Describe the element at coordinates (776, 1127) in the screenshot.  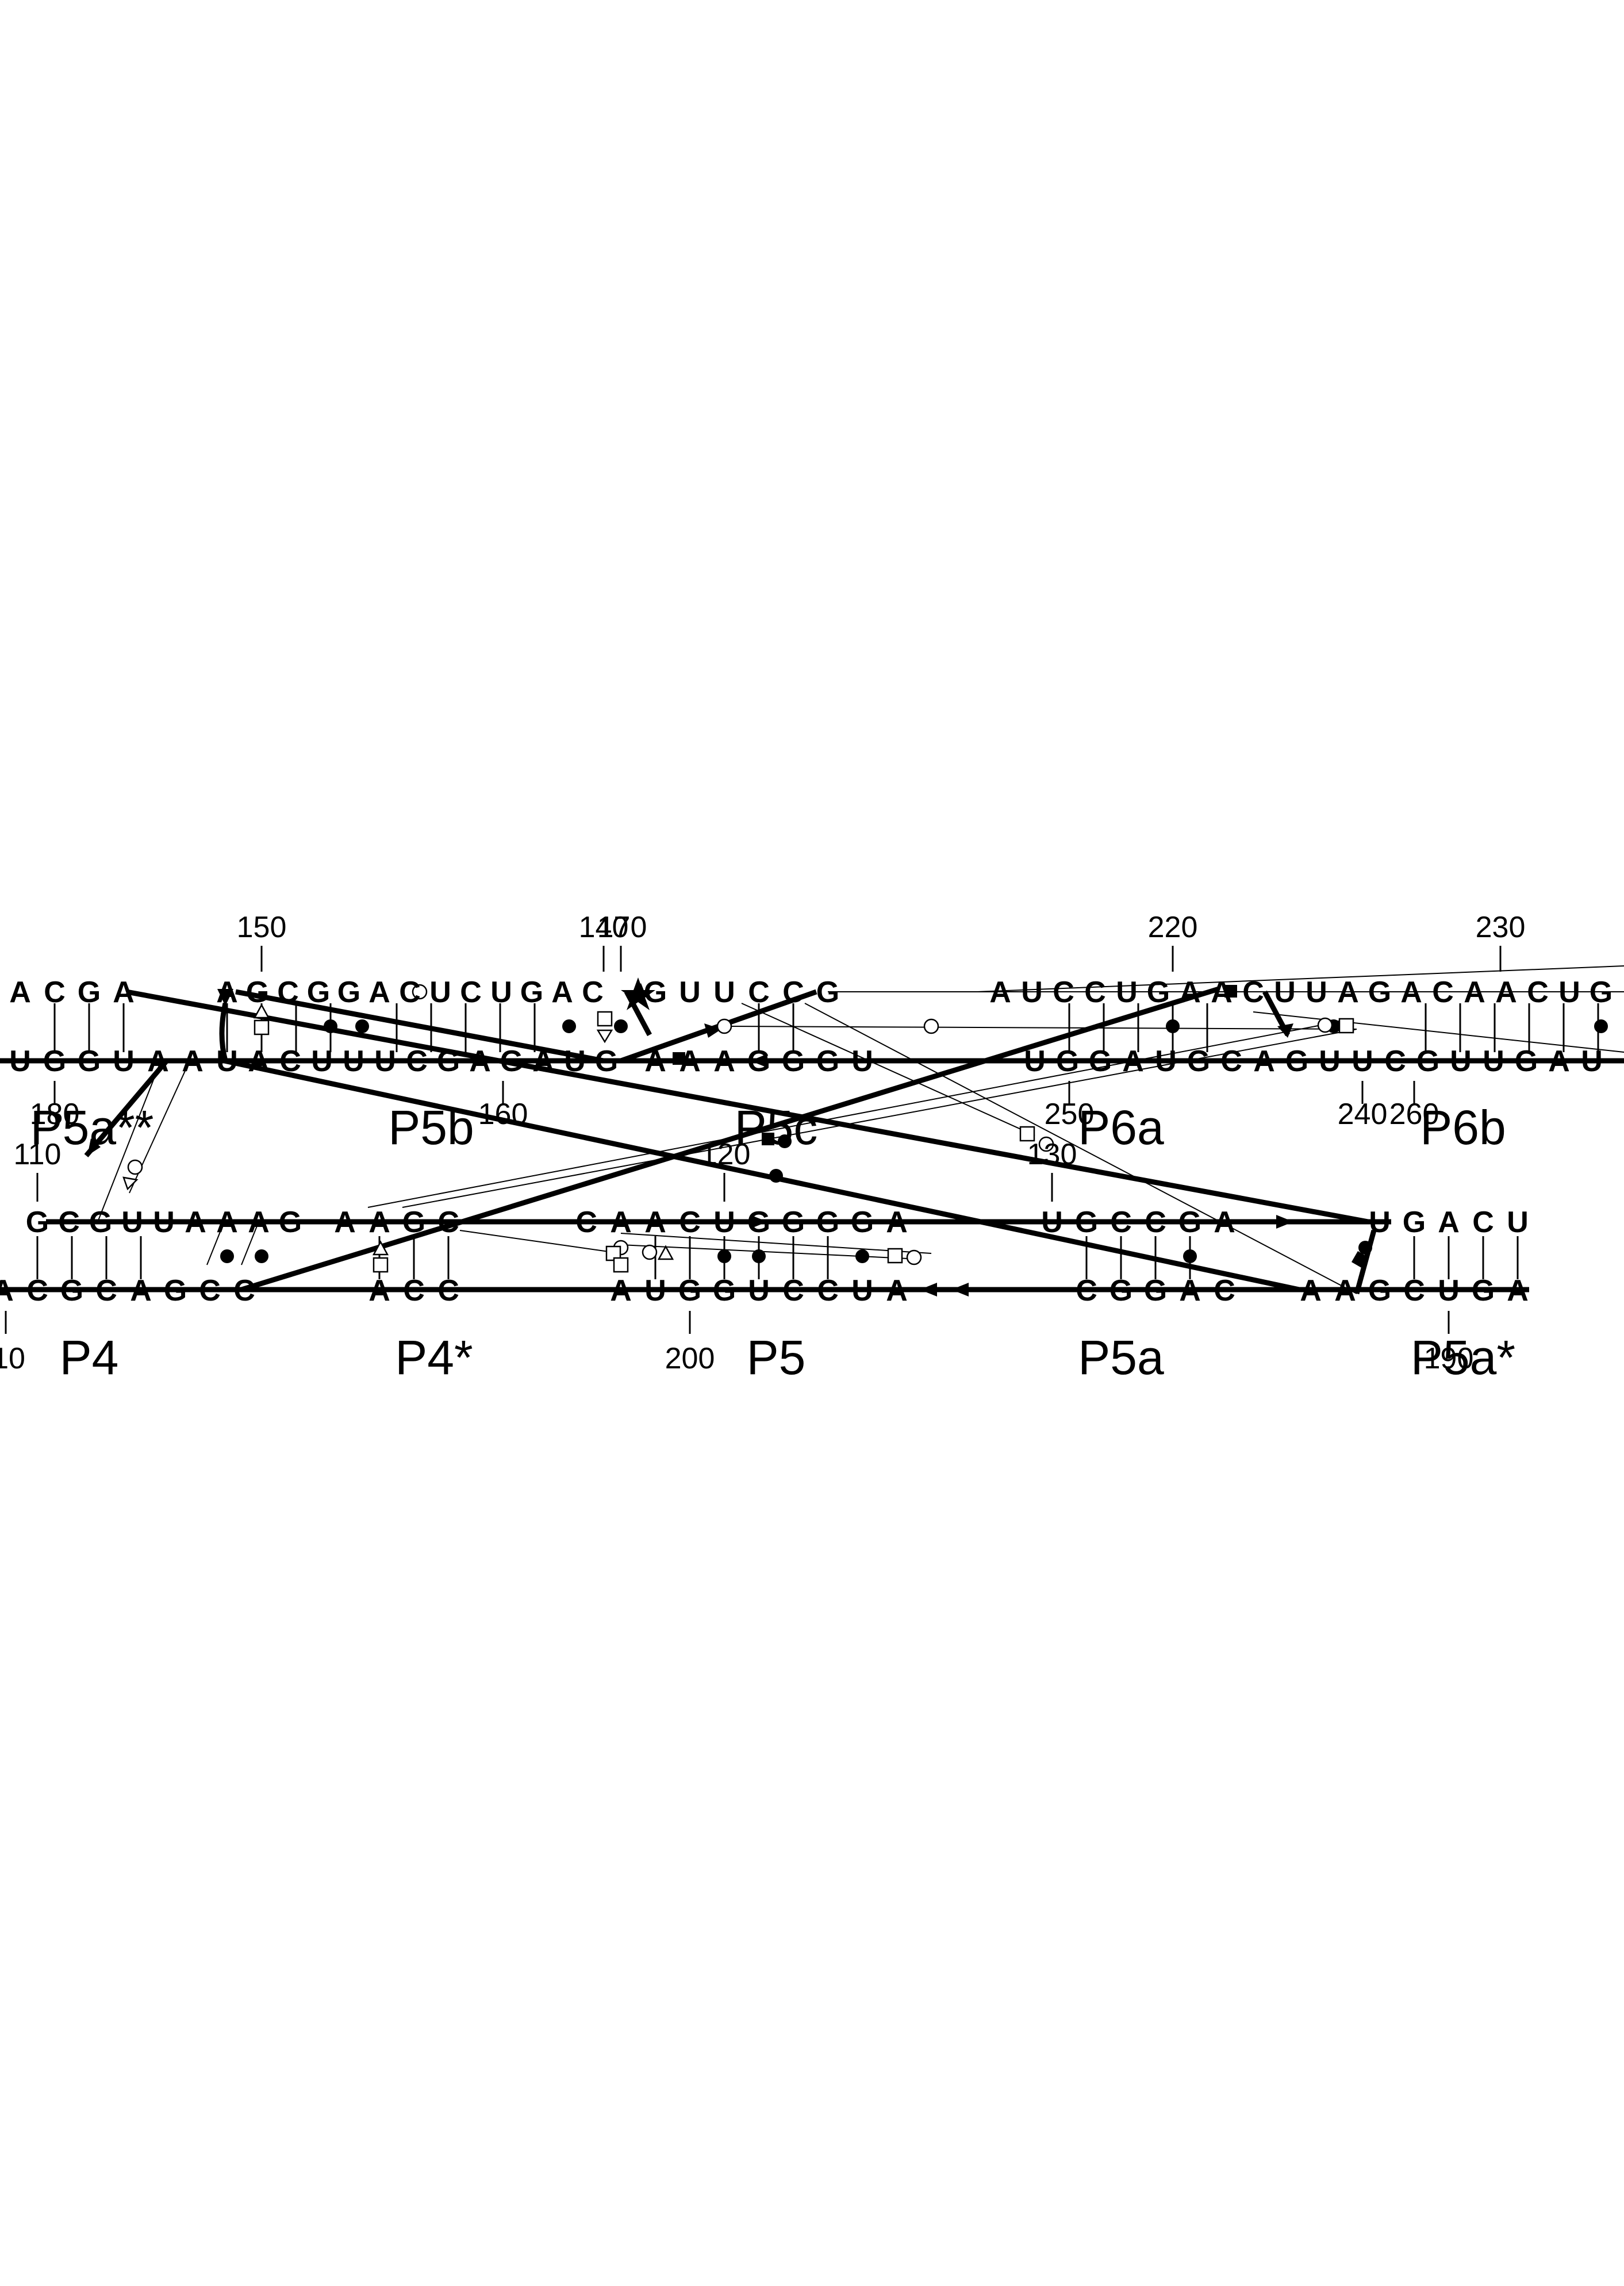
I see `helix-label-p5c: P5c` at that location.